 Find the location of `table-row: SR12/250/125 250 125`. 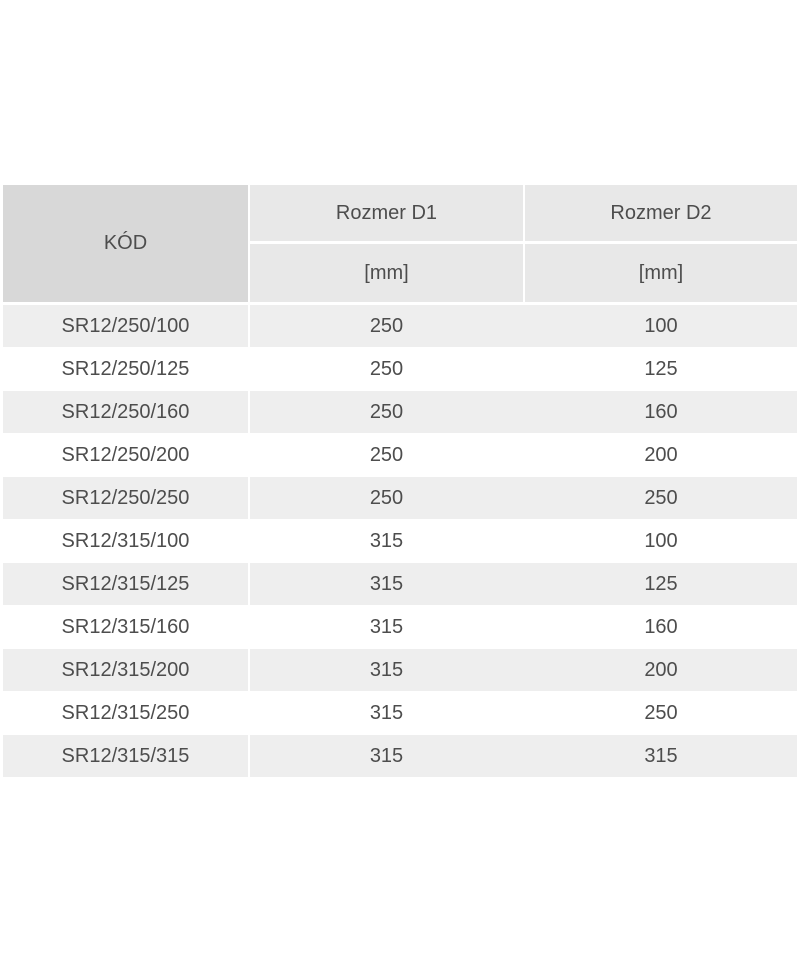

table-row: SR12/250/125 250 125 is located at coordinates (400, 369).